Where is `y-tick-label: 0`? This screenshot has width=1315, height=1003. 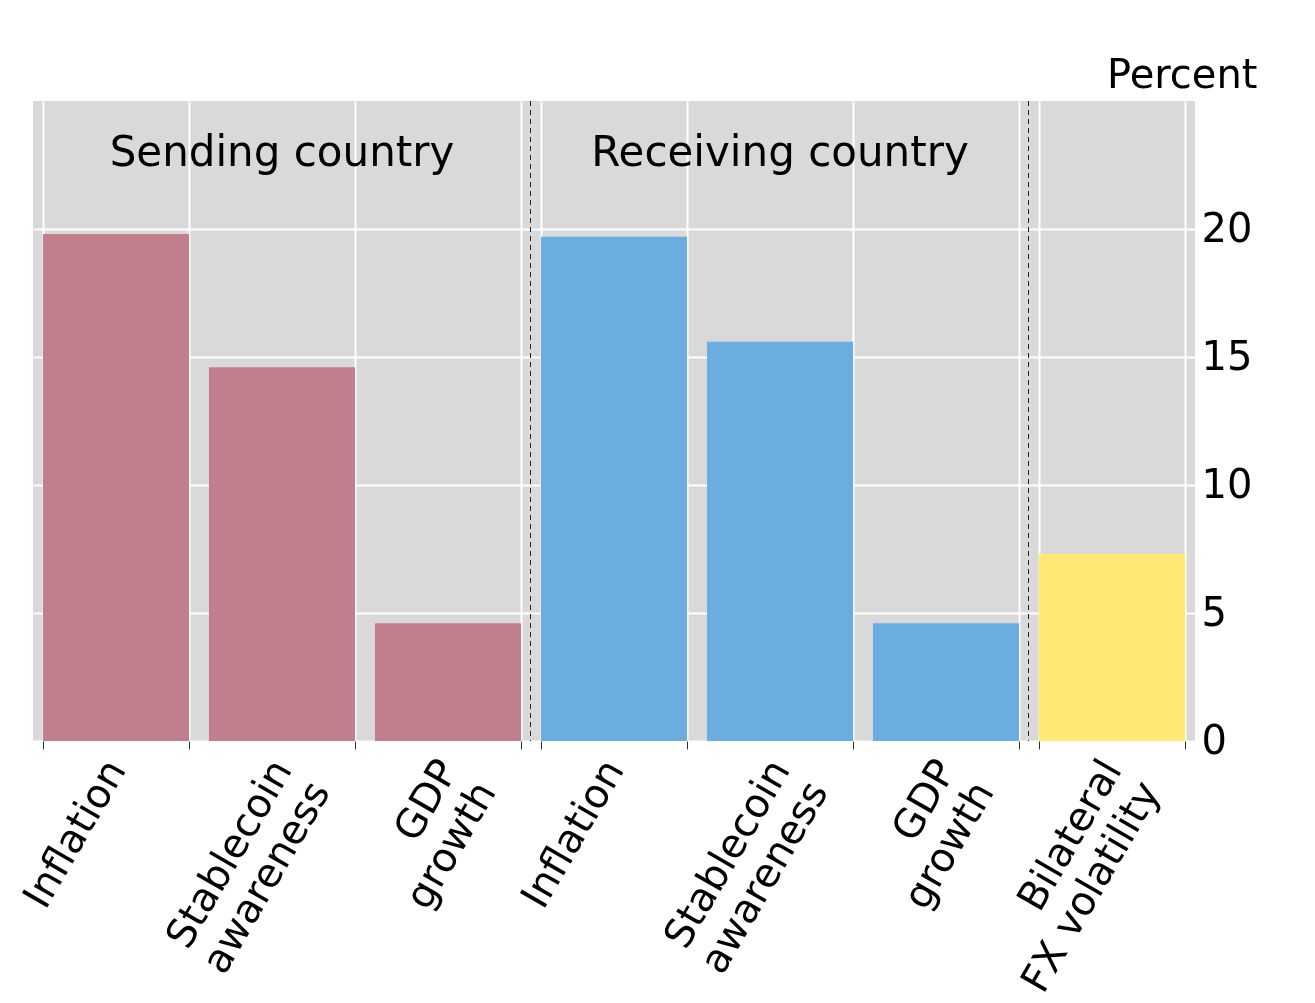
y-tick-label: 0 is located at coordinates (1214, 739).